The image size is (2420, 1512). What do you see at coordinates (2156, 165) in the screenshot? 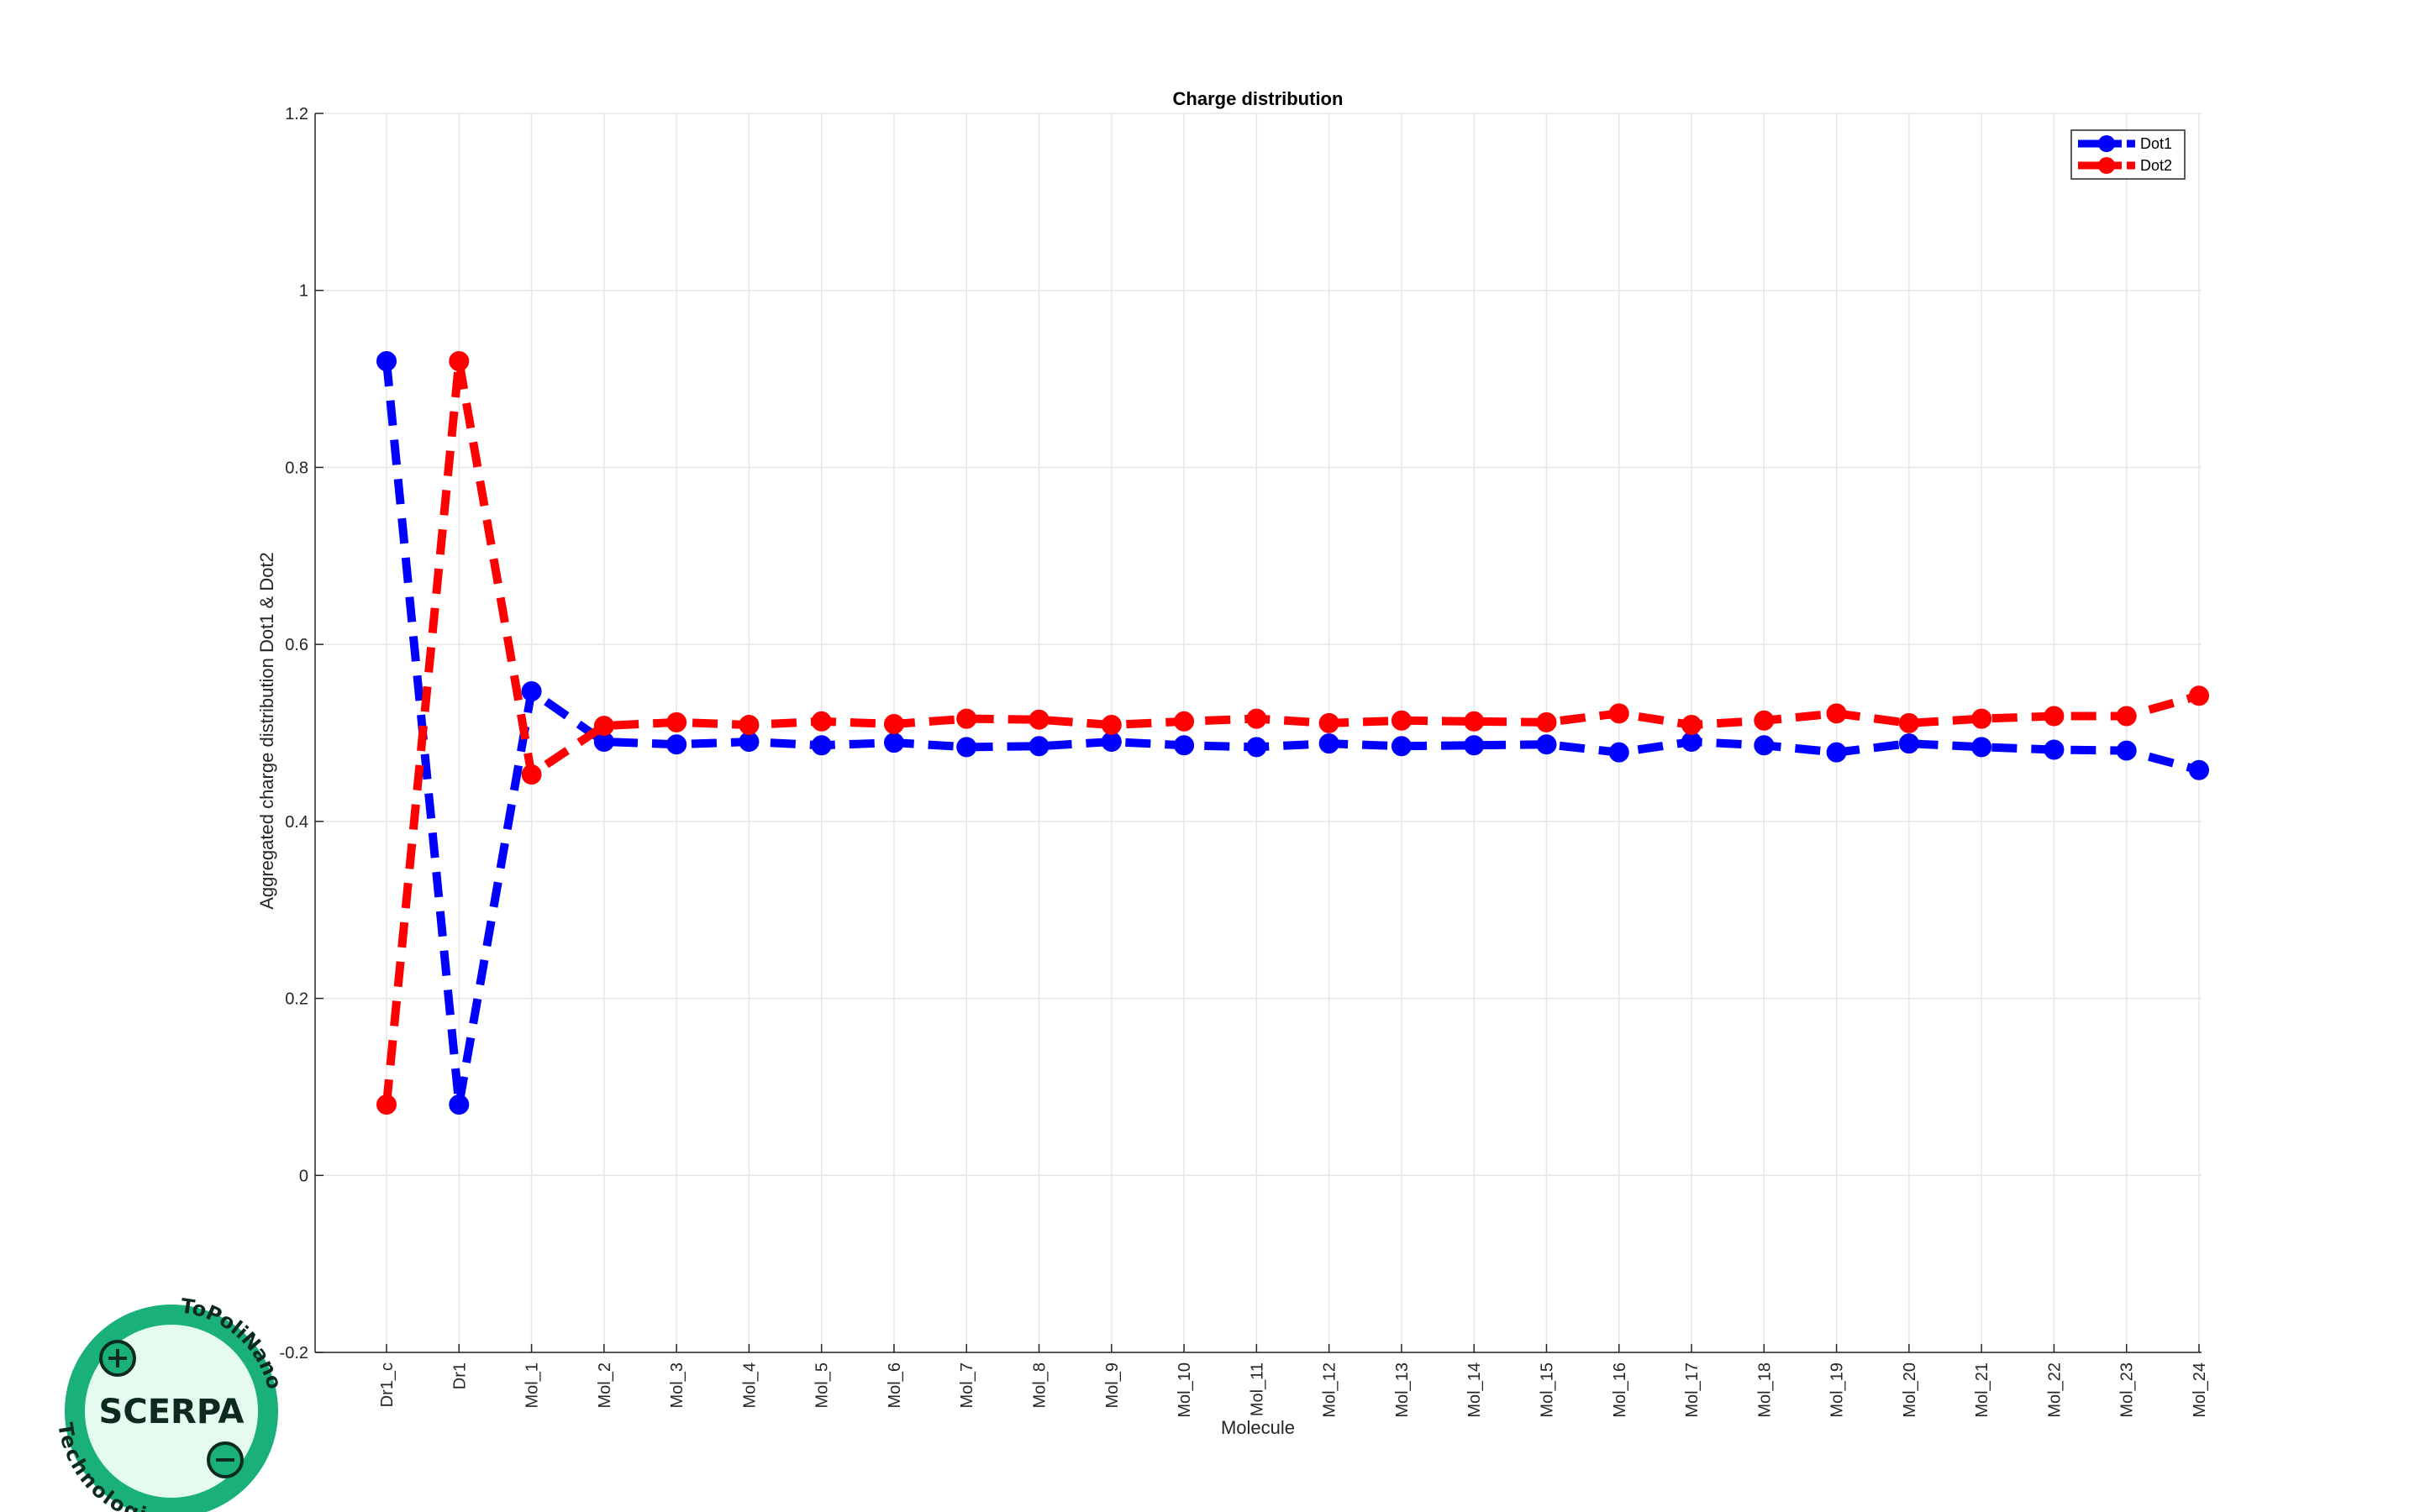
I see `legend-label-dot2: Dot2` at bounding box center [2156, 165].